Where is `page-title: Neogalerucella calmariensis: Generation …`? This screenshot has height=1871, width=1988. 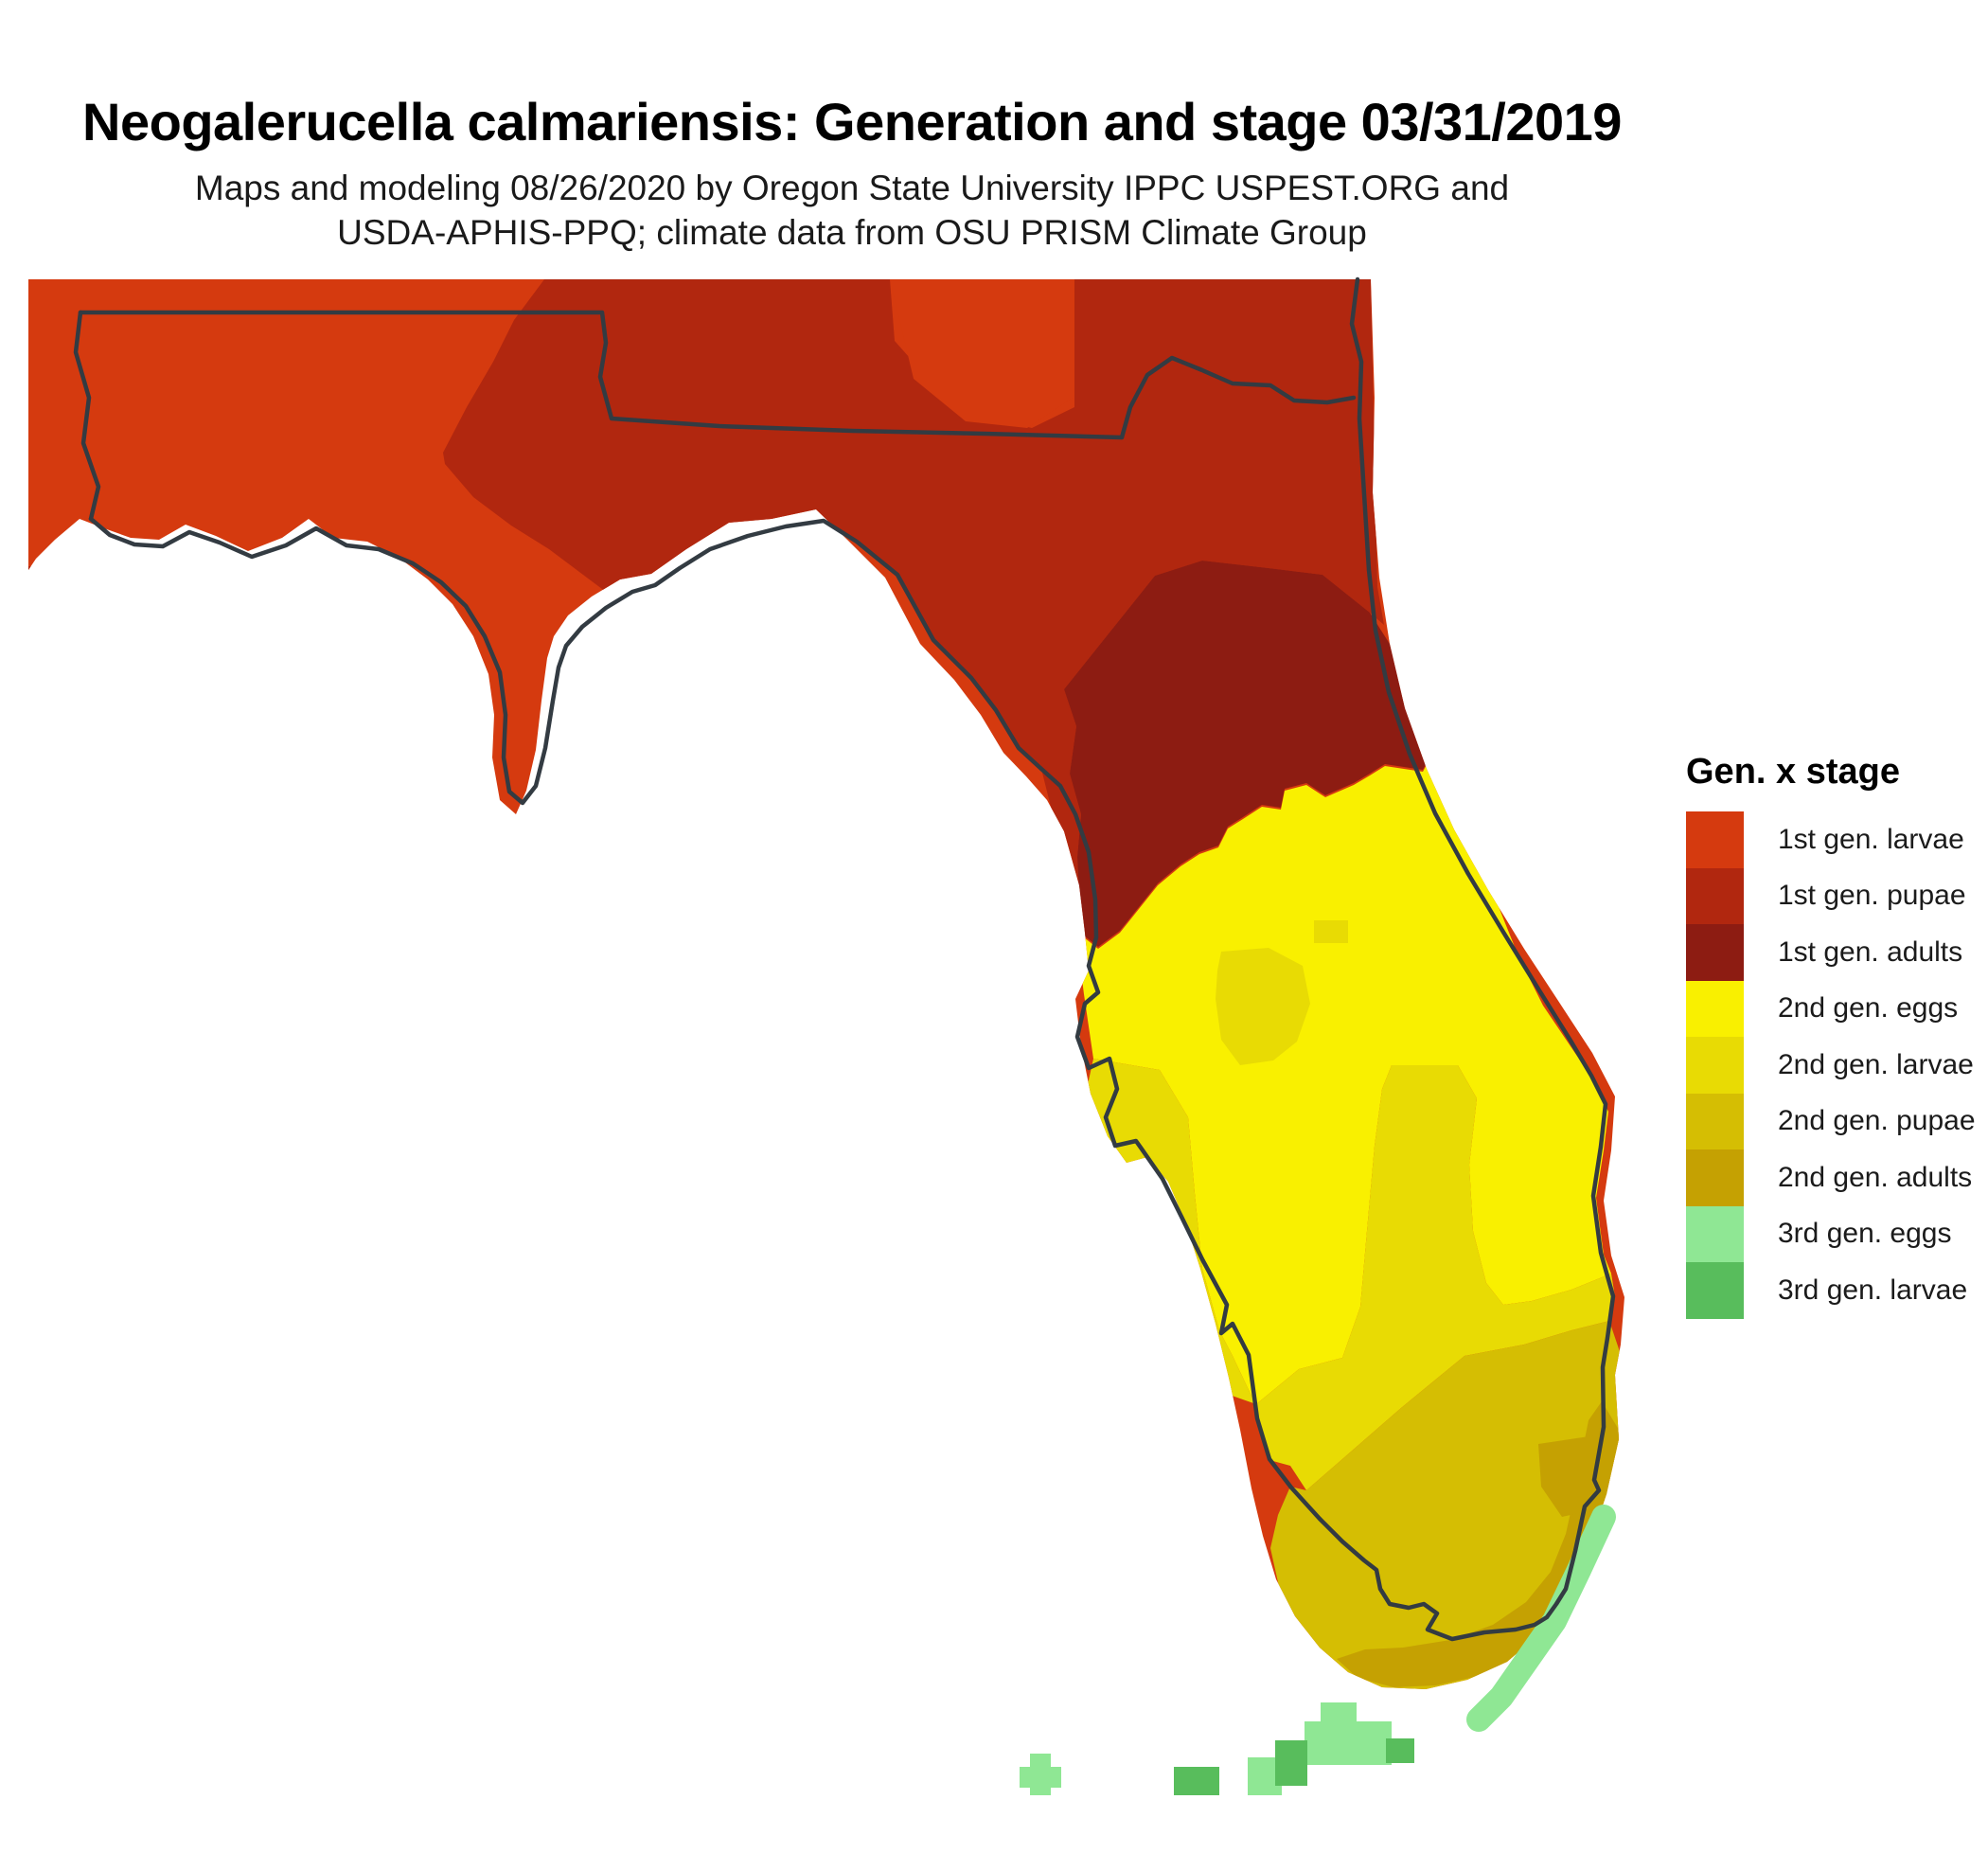
page-title: Neogalerucella calmariensis: Generation … is located at coordinates (852, 121).